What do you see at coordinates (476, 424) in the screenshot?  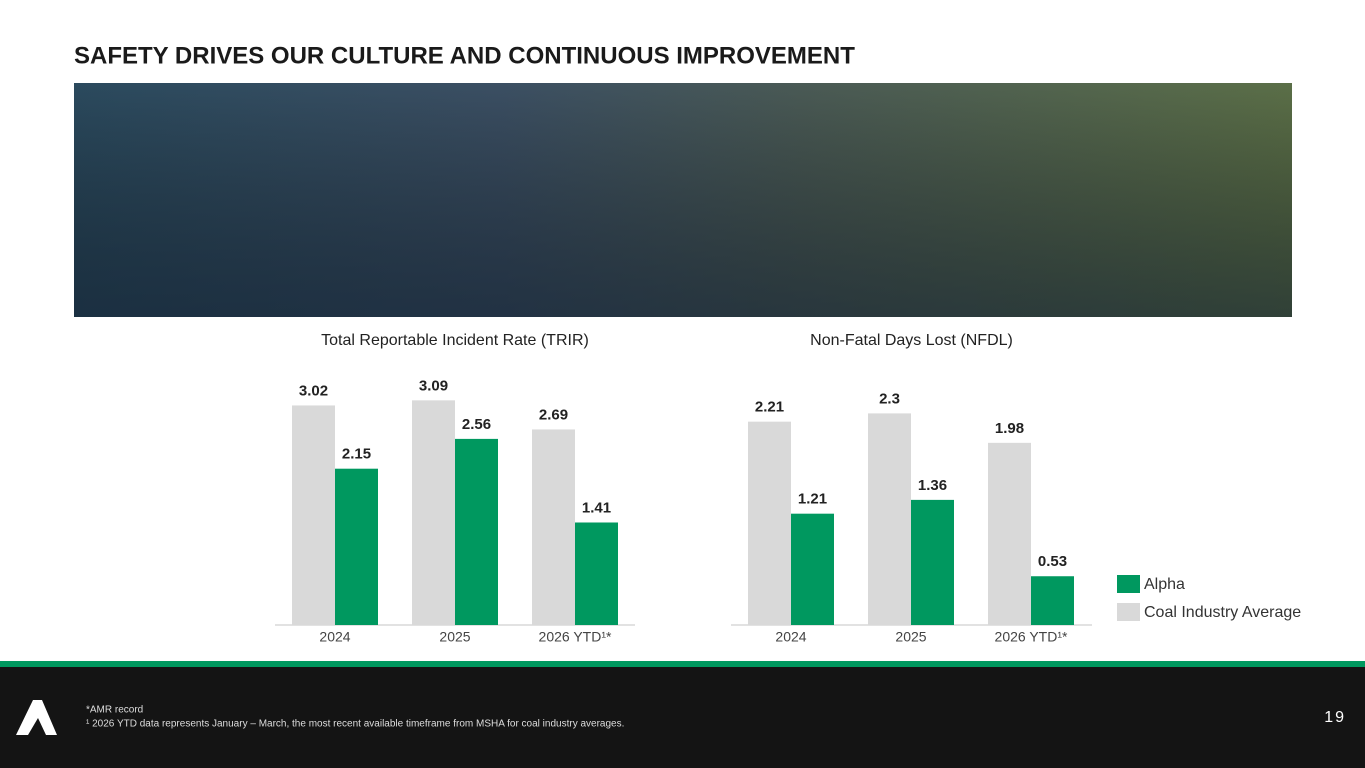 I see `value-label: 2.56` at bounding box center [476, 424].